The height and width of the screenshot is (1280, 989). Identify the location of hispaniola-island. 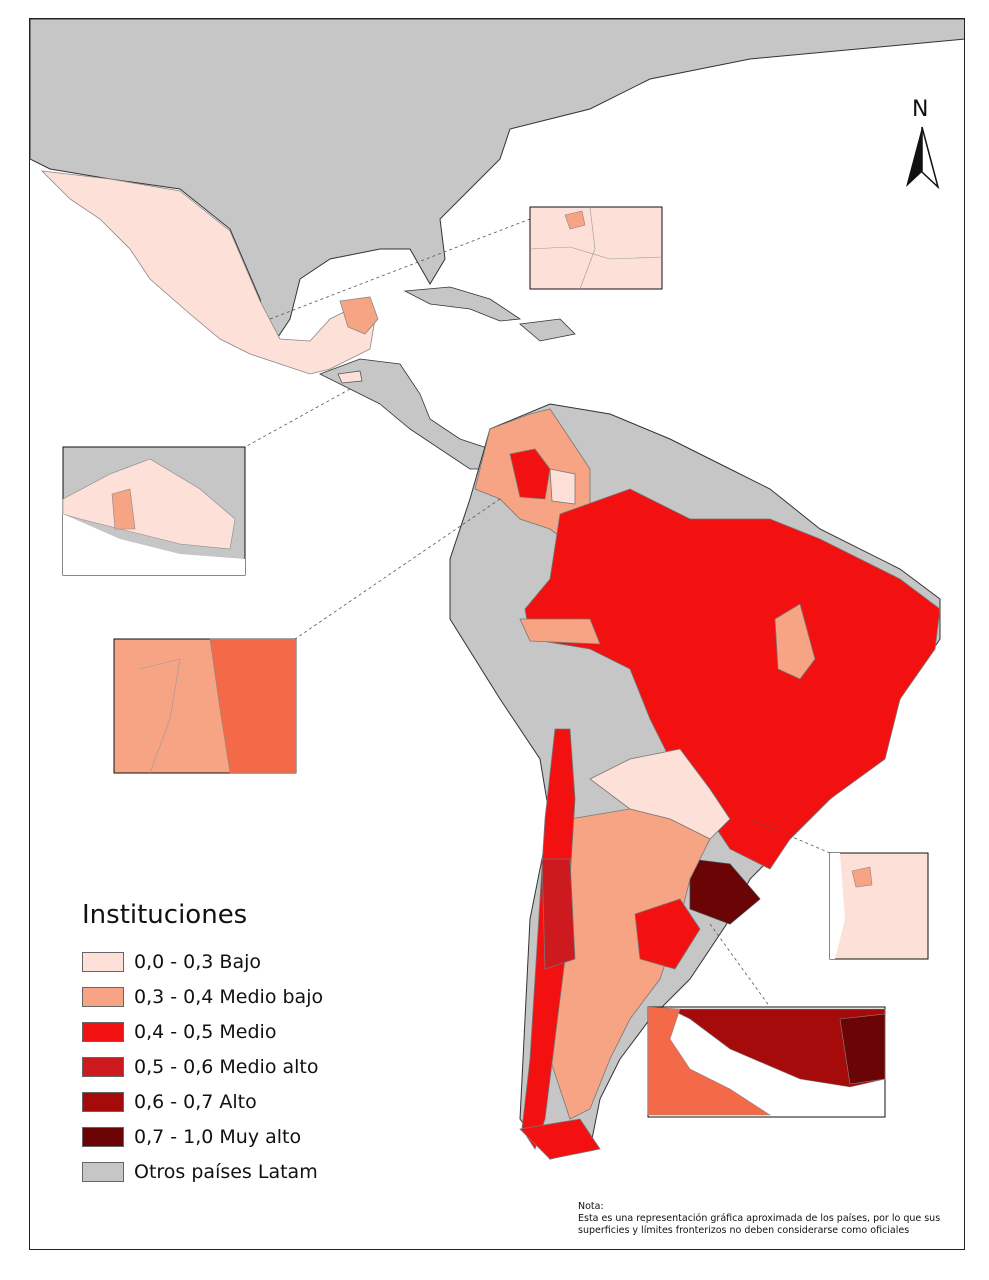
(547, 330).